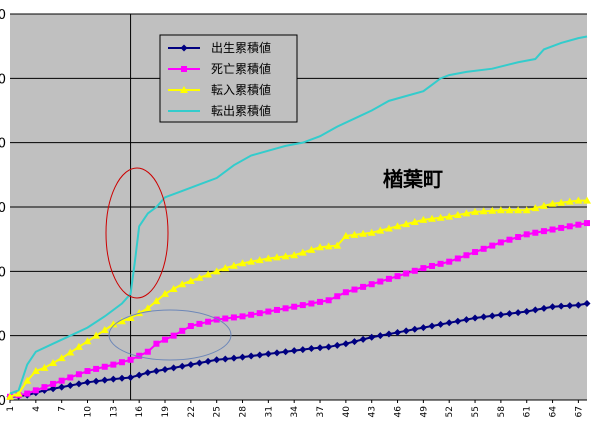 Image resolution: width=597 pixels, height=426 pixels. What do you see at coordinates (219, 68) in the screenshot?
I see `legend-entry: 死亡累積値` at bounding box center [219, 68].